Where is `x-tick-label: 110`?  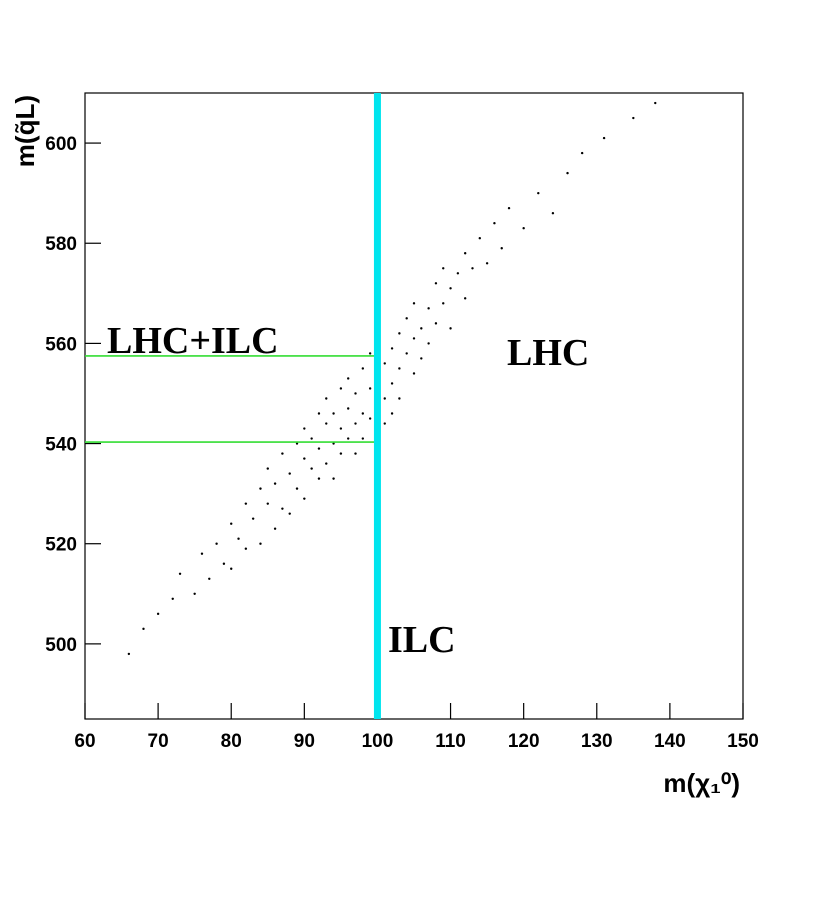 x-tick-label: 110 is located at coordinates (450, 741).